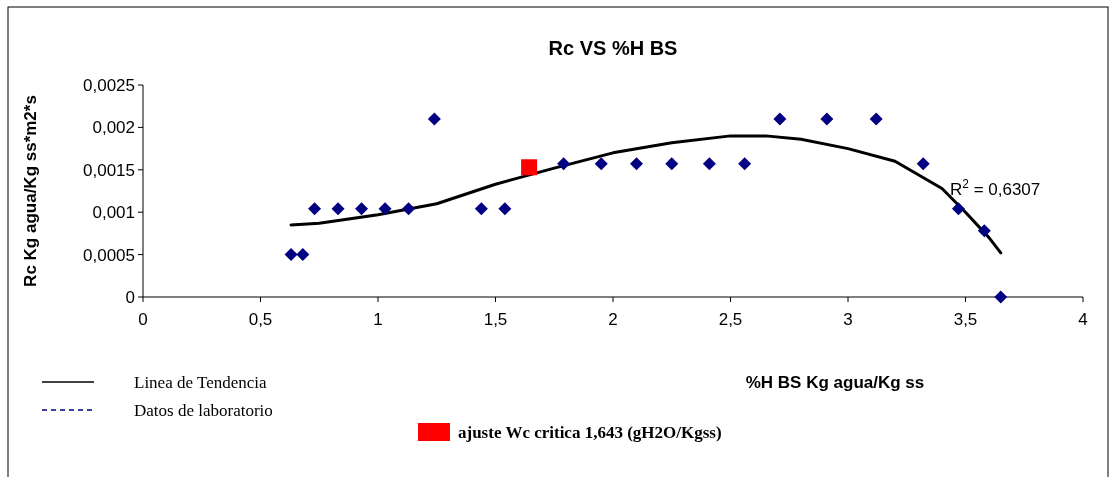 The image size is (1117, 477). I want to click on legend-label: Datos de laboratorio, so click(203, 410).